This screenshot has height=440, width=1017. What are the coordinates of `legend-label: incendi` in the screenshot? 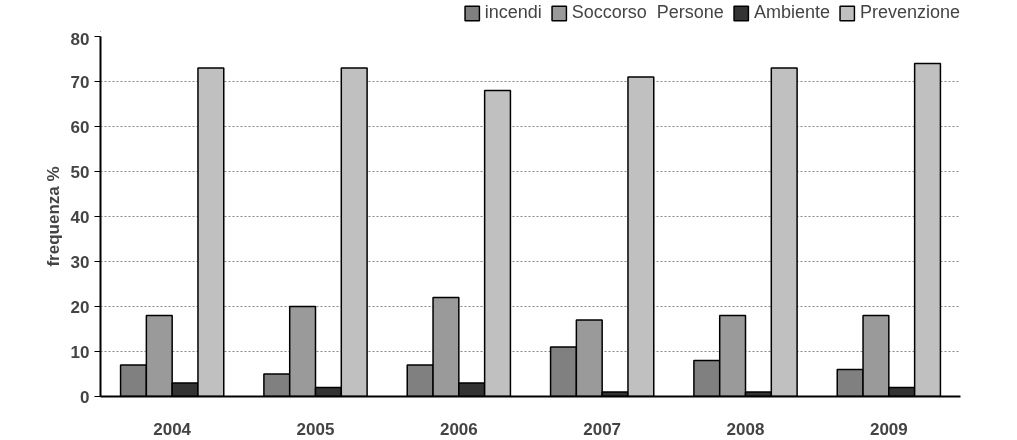 It's located at (513, 12).